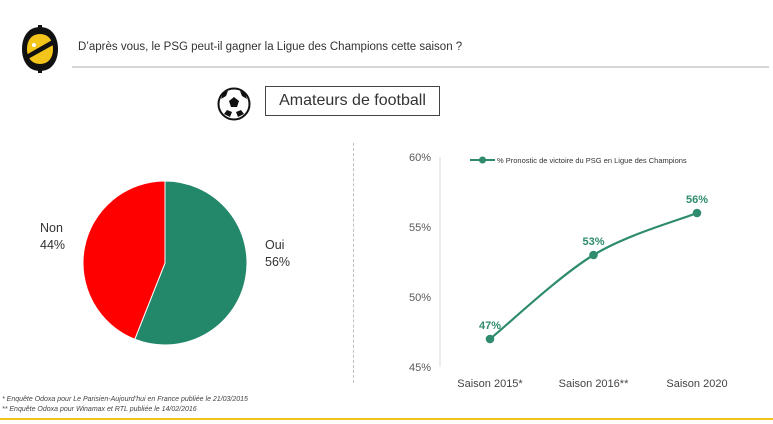 The image size is (773, 424). I want to click on y-tick-label: 60%, so click(420, 158).